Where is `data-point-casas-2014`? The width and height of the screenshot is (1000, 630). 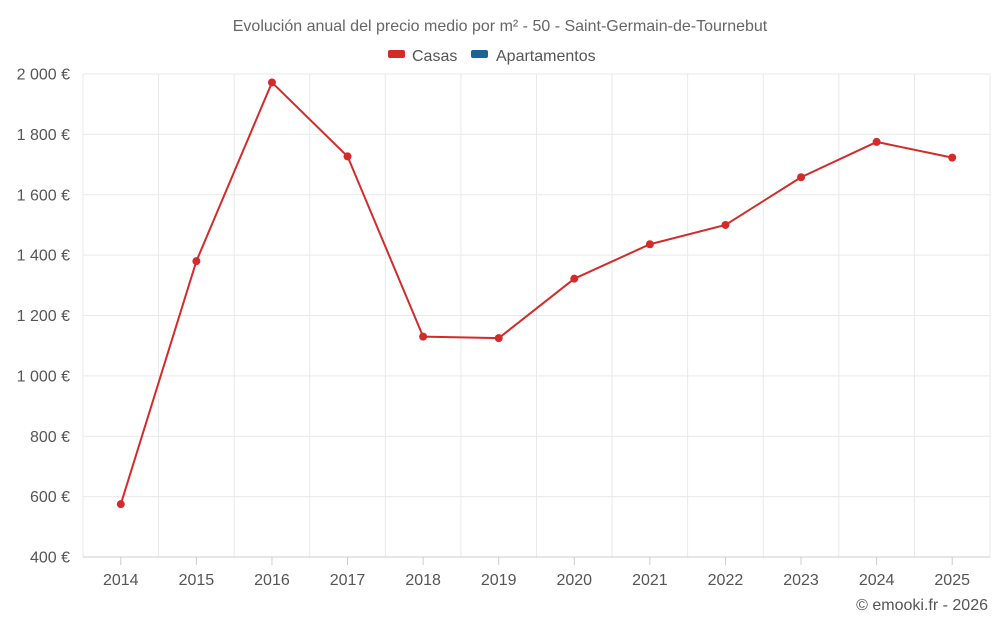 data-point-casas-2014 is located at coordinates (120, 504).